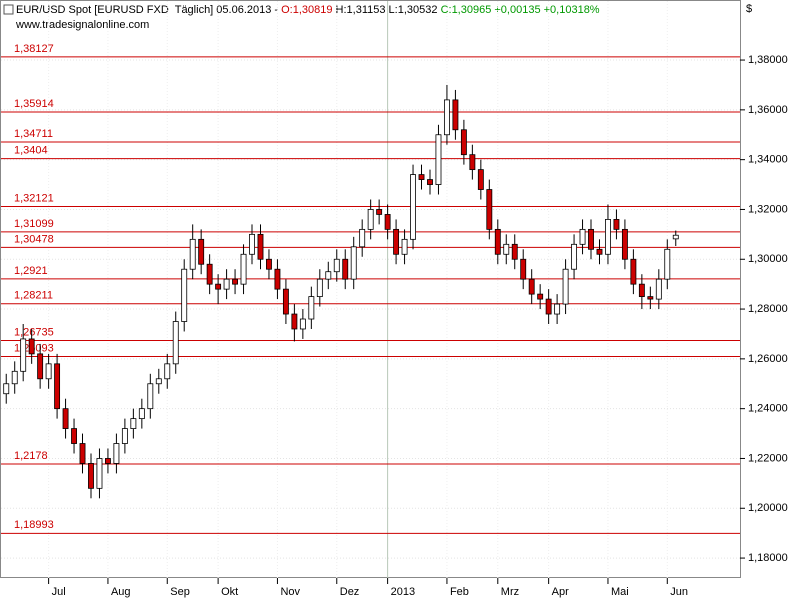 Image resolution: width=800 pixels, height=600 pixels. What do you see at coordinates (33, 134) in the screenshot?
I see `level-label: 1,34711` at bounding box center [33, 134].